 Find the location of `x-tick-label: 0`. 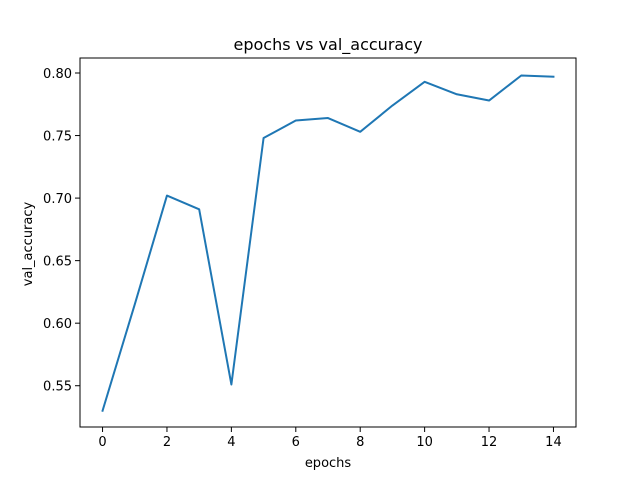

x-tick-label: 0 is located at coordinates (102, 442).